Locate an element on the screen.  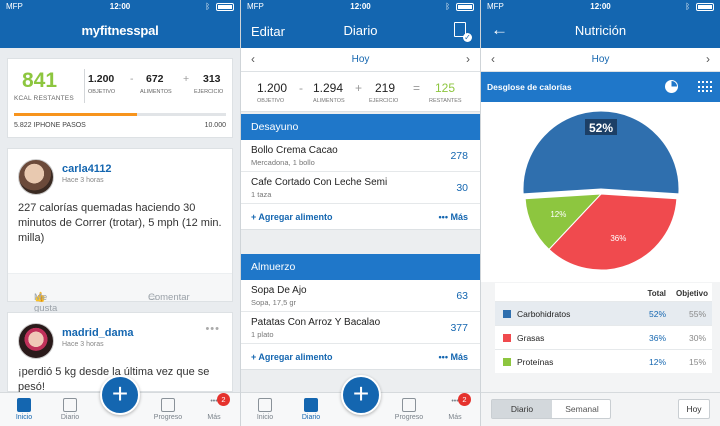
equals-sign: = is located at coordinates (417, 88).